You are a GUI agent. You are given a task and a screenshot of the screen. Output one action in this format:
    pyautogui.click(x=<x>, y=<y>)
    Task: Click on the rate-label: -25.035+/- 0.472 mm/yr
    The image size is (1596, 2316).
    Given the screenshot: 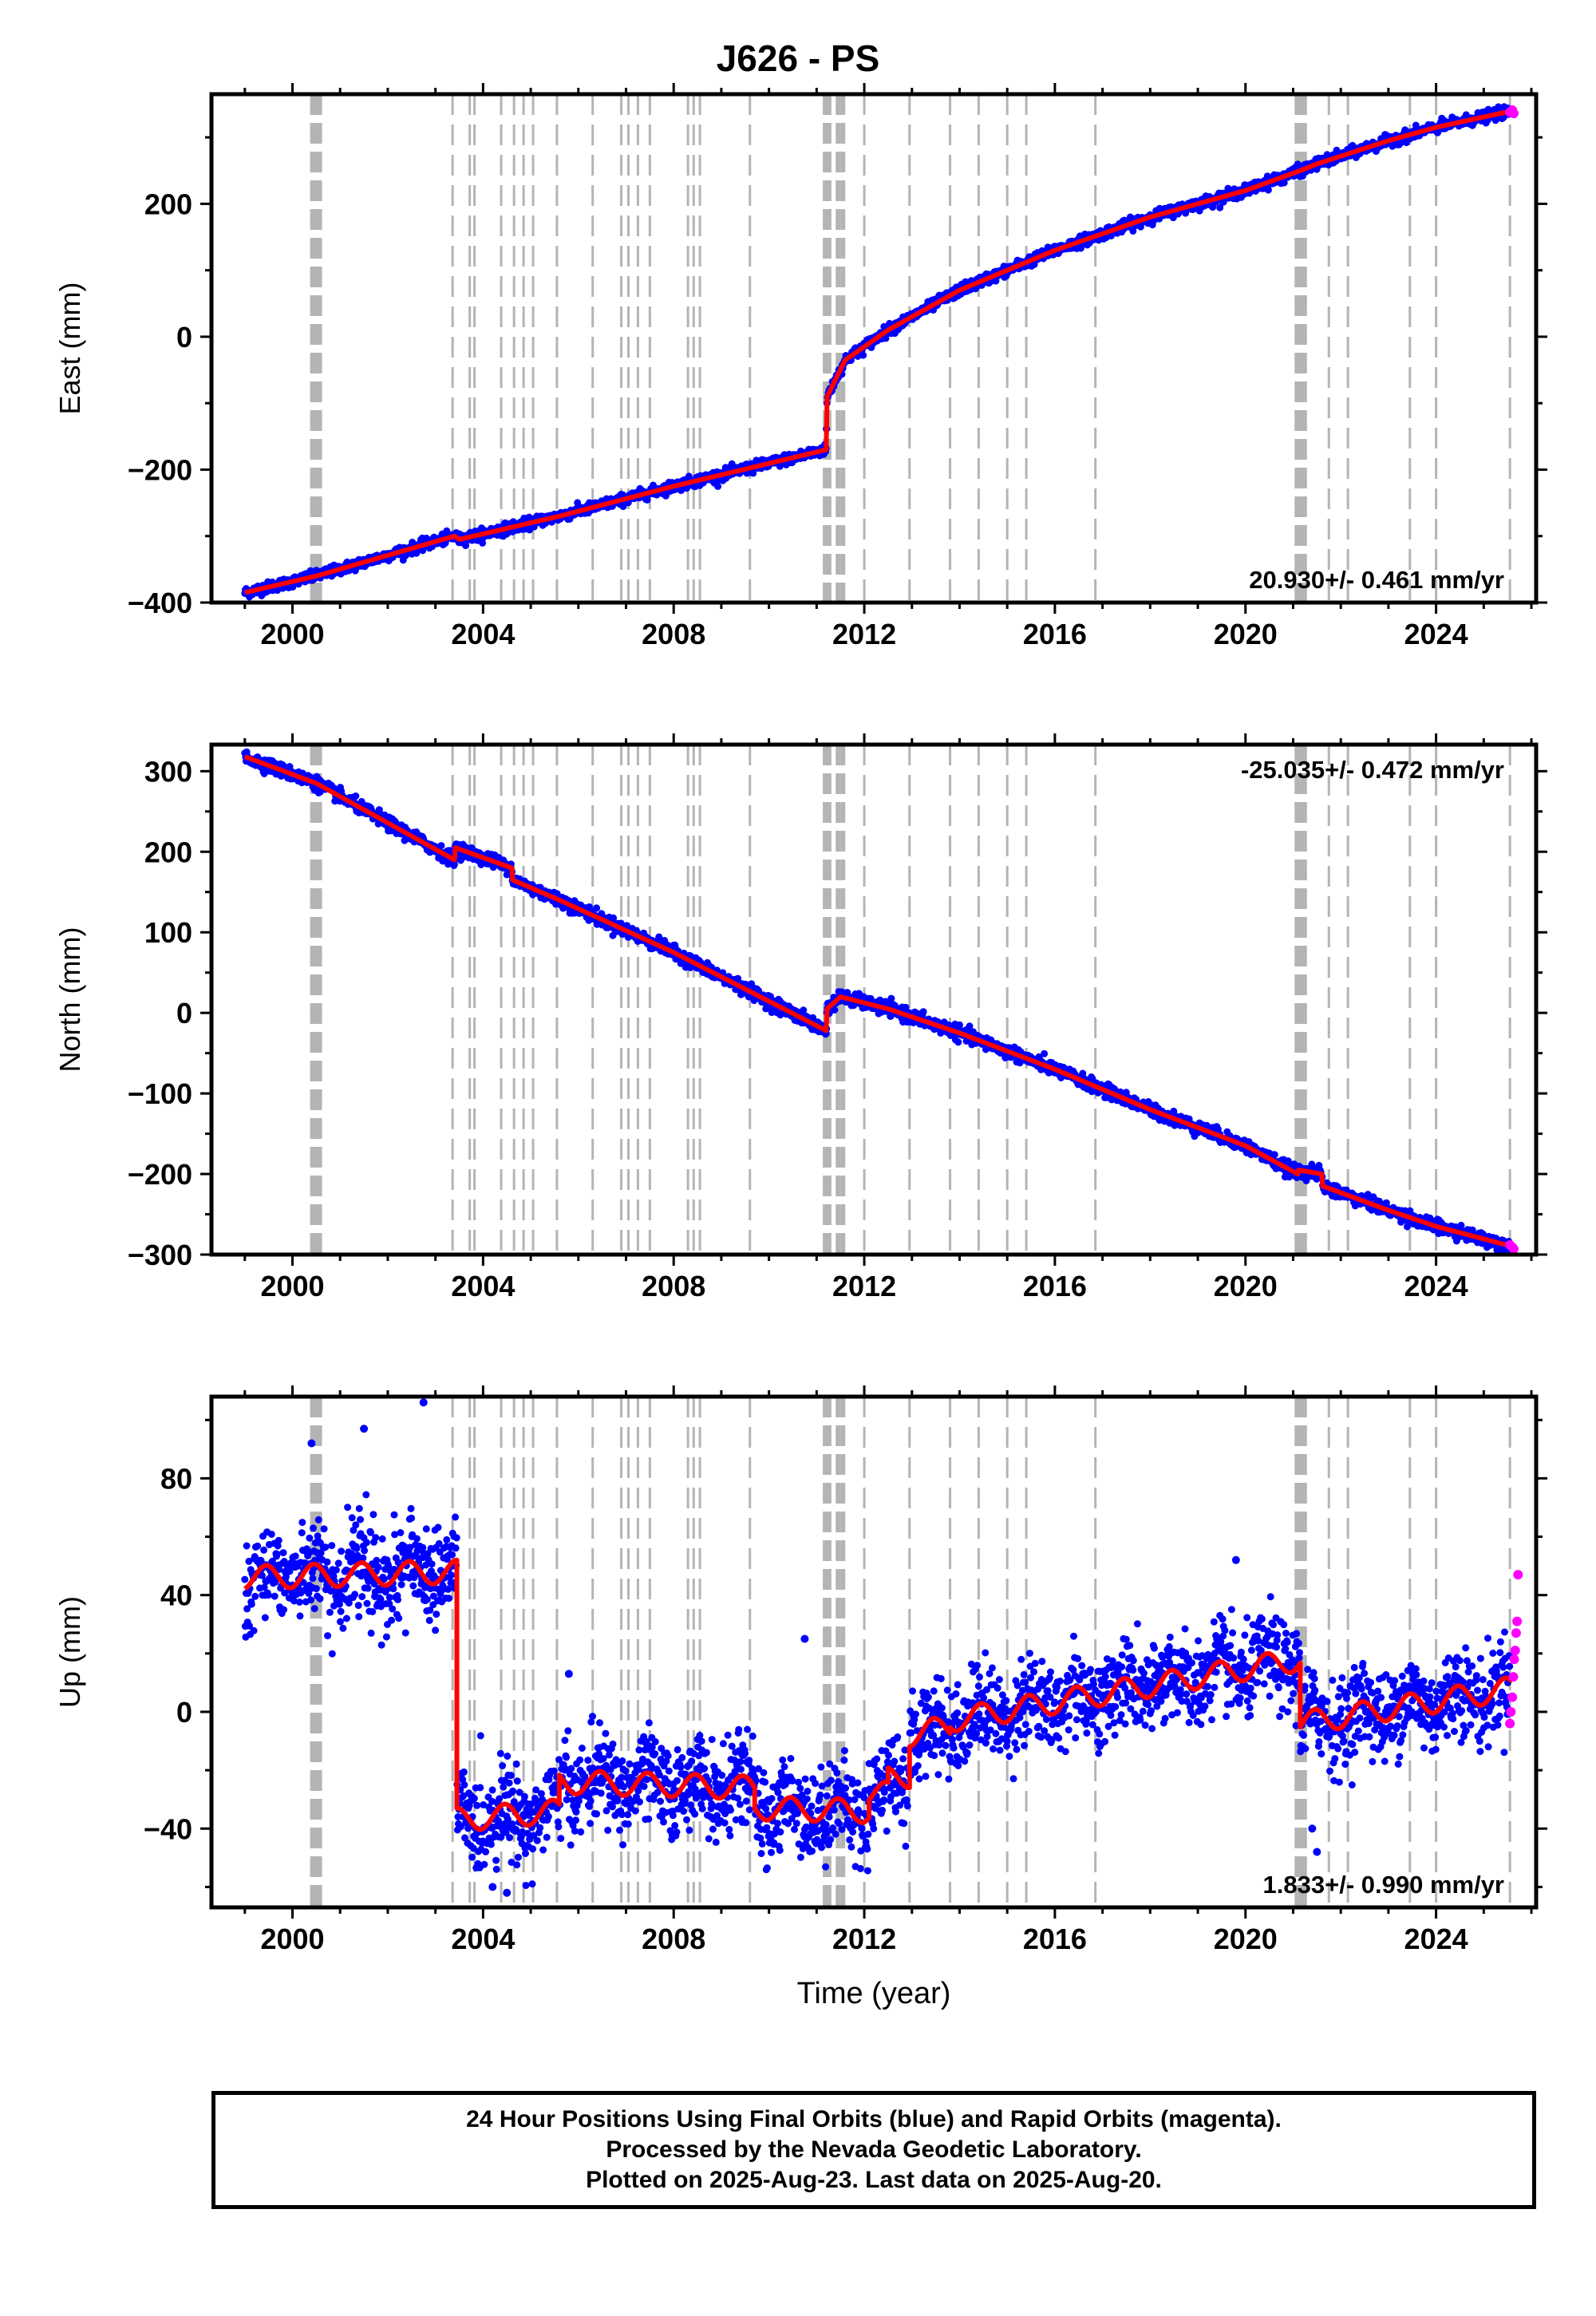 What is the action you would take?
    pyautogui.click(x=1372, y=770)
    